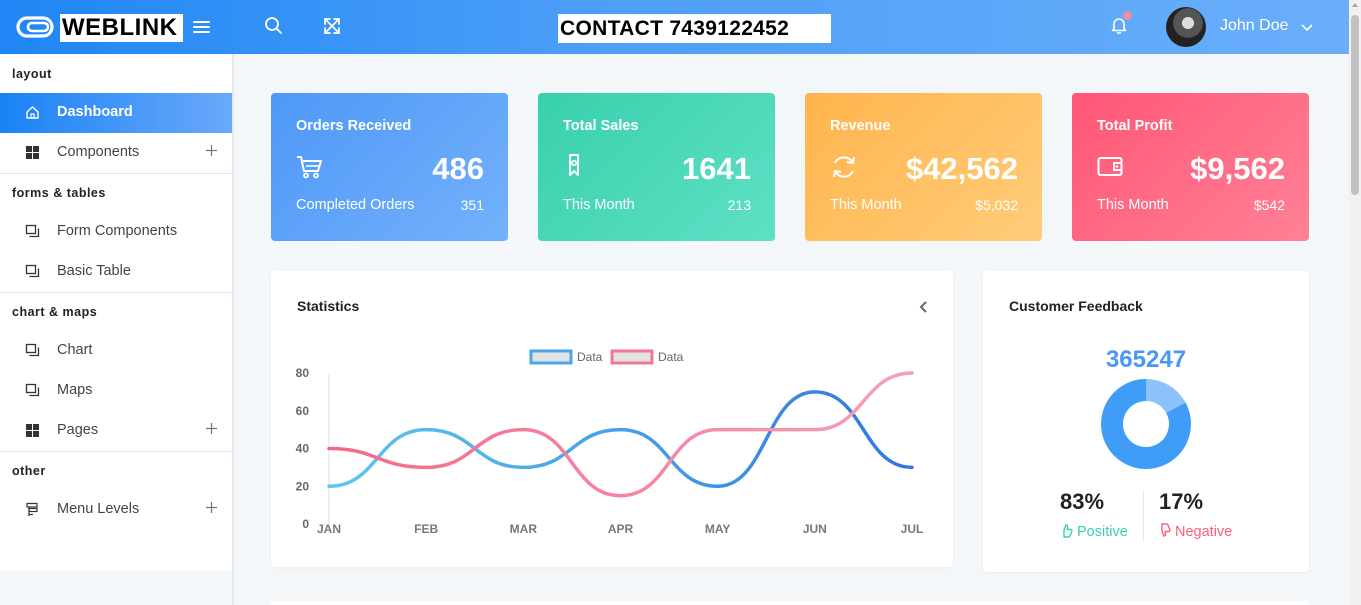 The image size is (1361, 605). I want to click on x-tick-label: MAR, so click(524, 529).